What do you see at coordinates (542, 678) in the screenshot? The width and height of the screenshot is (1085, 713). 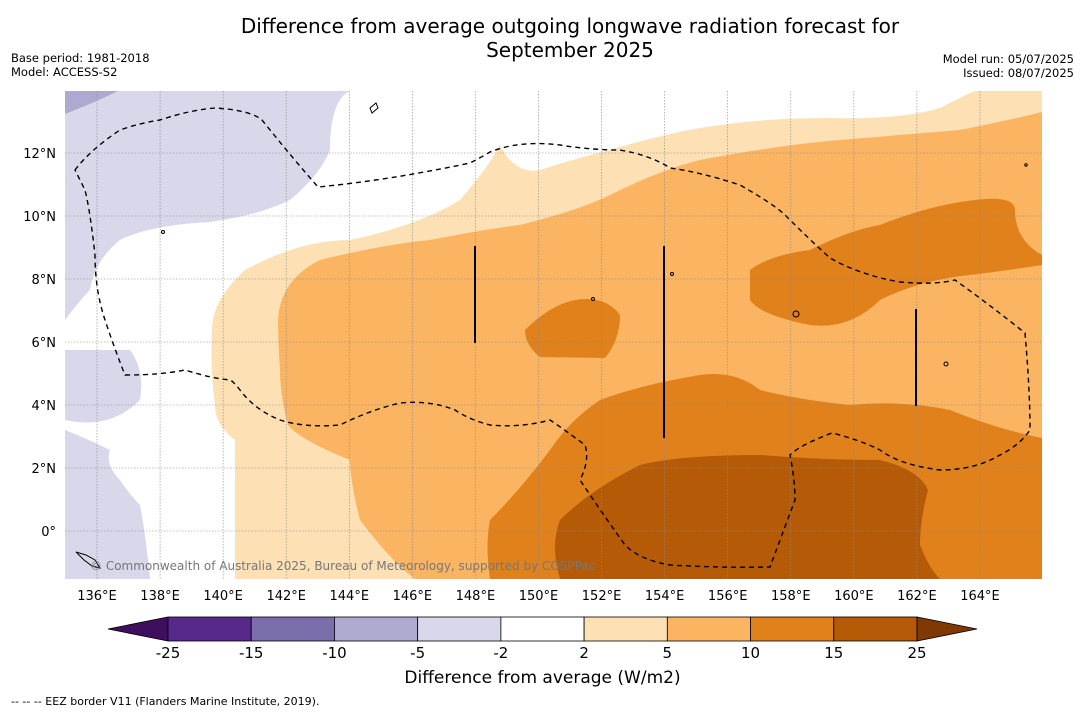 I see `colorbar-label: Difference from average (W/m2)` at bounding box center [542, 678].